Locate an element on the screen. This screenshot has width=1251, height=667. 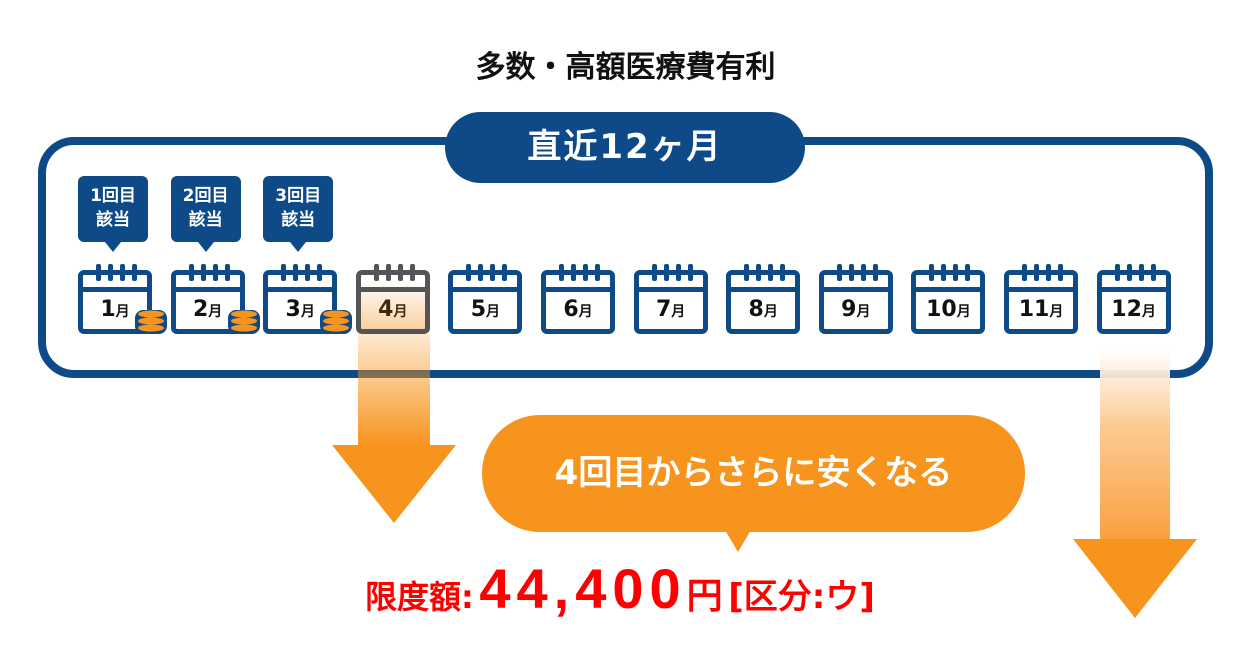
month-label: 9月 is located at coordinates (856, 309).